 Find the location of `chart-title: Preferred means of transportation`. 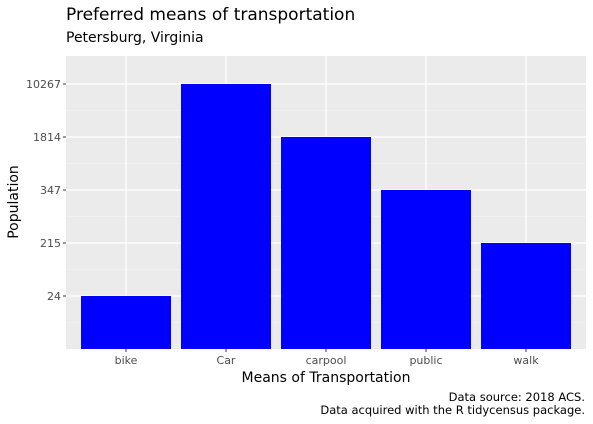

chart-title: Preferred means of transportation is located at coordinates (210, 15).